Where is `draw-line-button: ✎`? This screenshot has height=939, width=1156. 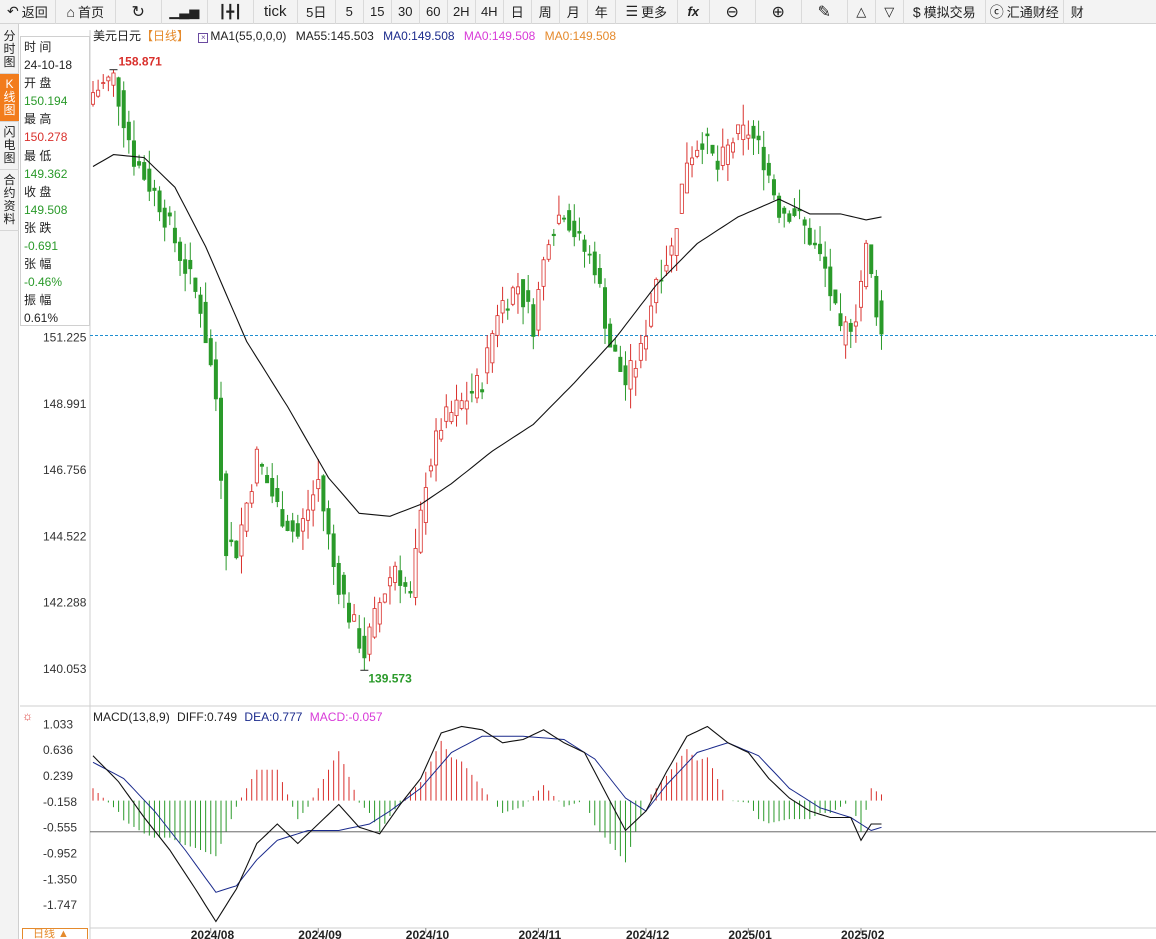 draw-line-button: ✎ is located at coordinates (825, 12).